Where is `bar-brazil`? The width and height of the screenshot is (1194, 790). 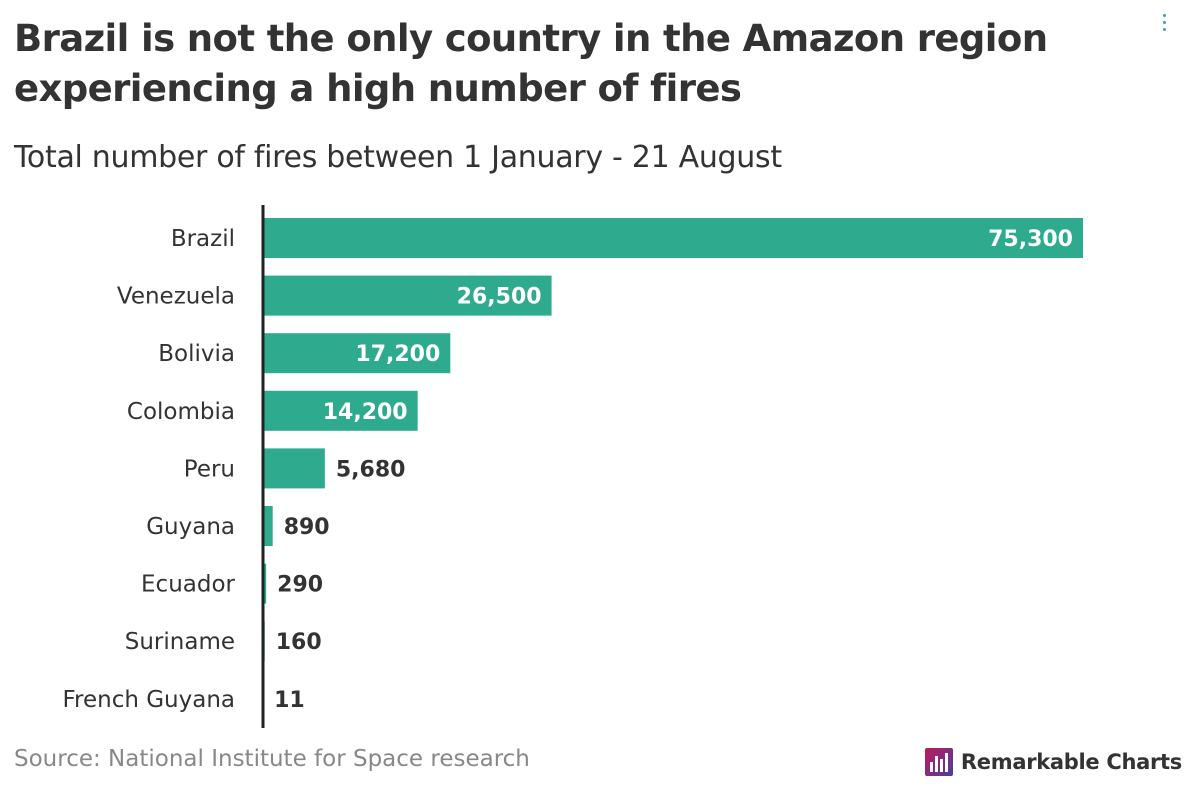 bar-brazil is located at coordinates (673, 238).